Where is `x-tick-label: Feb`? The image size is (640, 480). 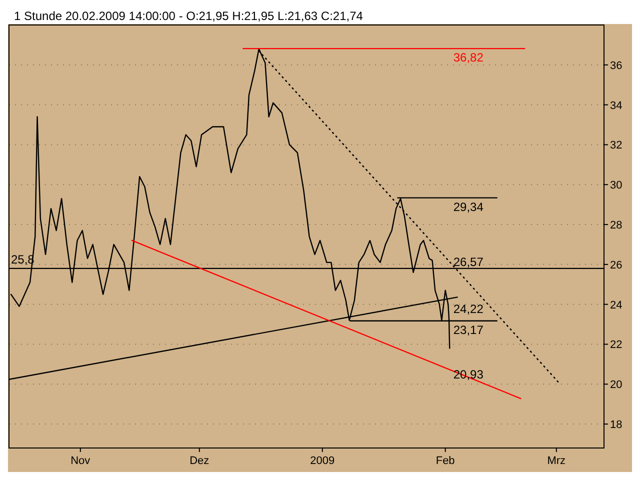 x-tick-label: Feb is located at coordinates (445, 461).